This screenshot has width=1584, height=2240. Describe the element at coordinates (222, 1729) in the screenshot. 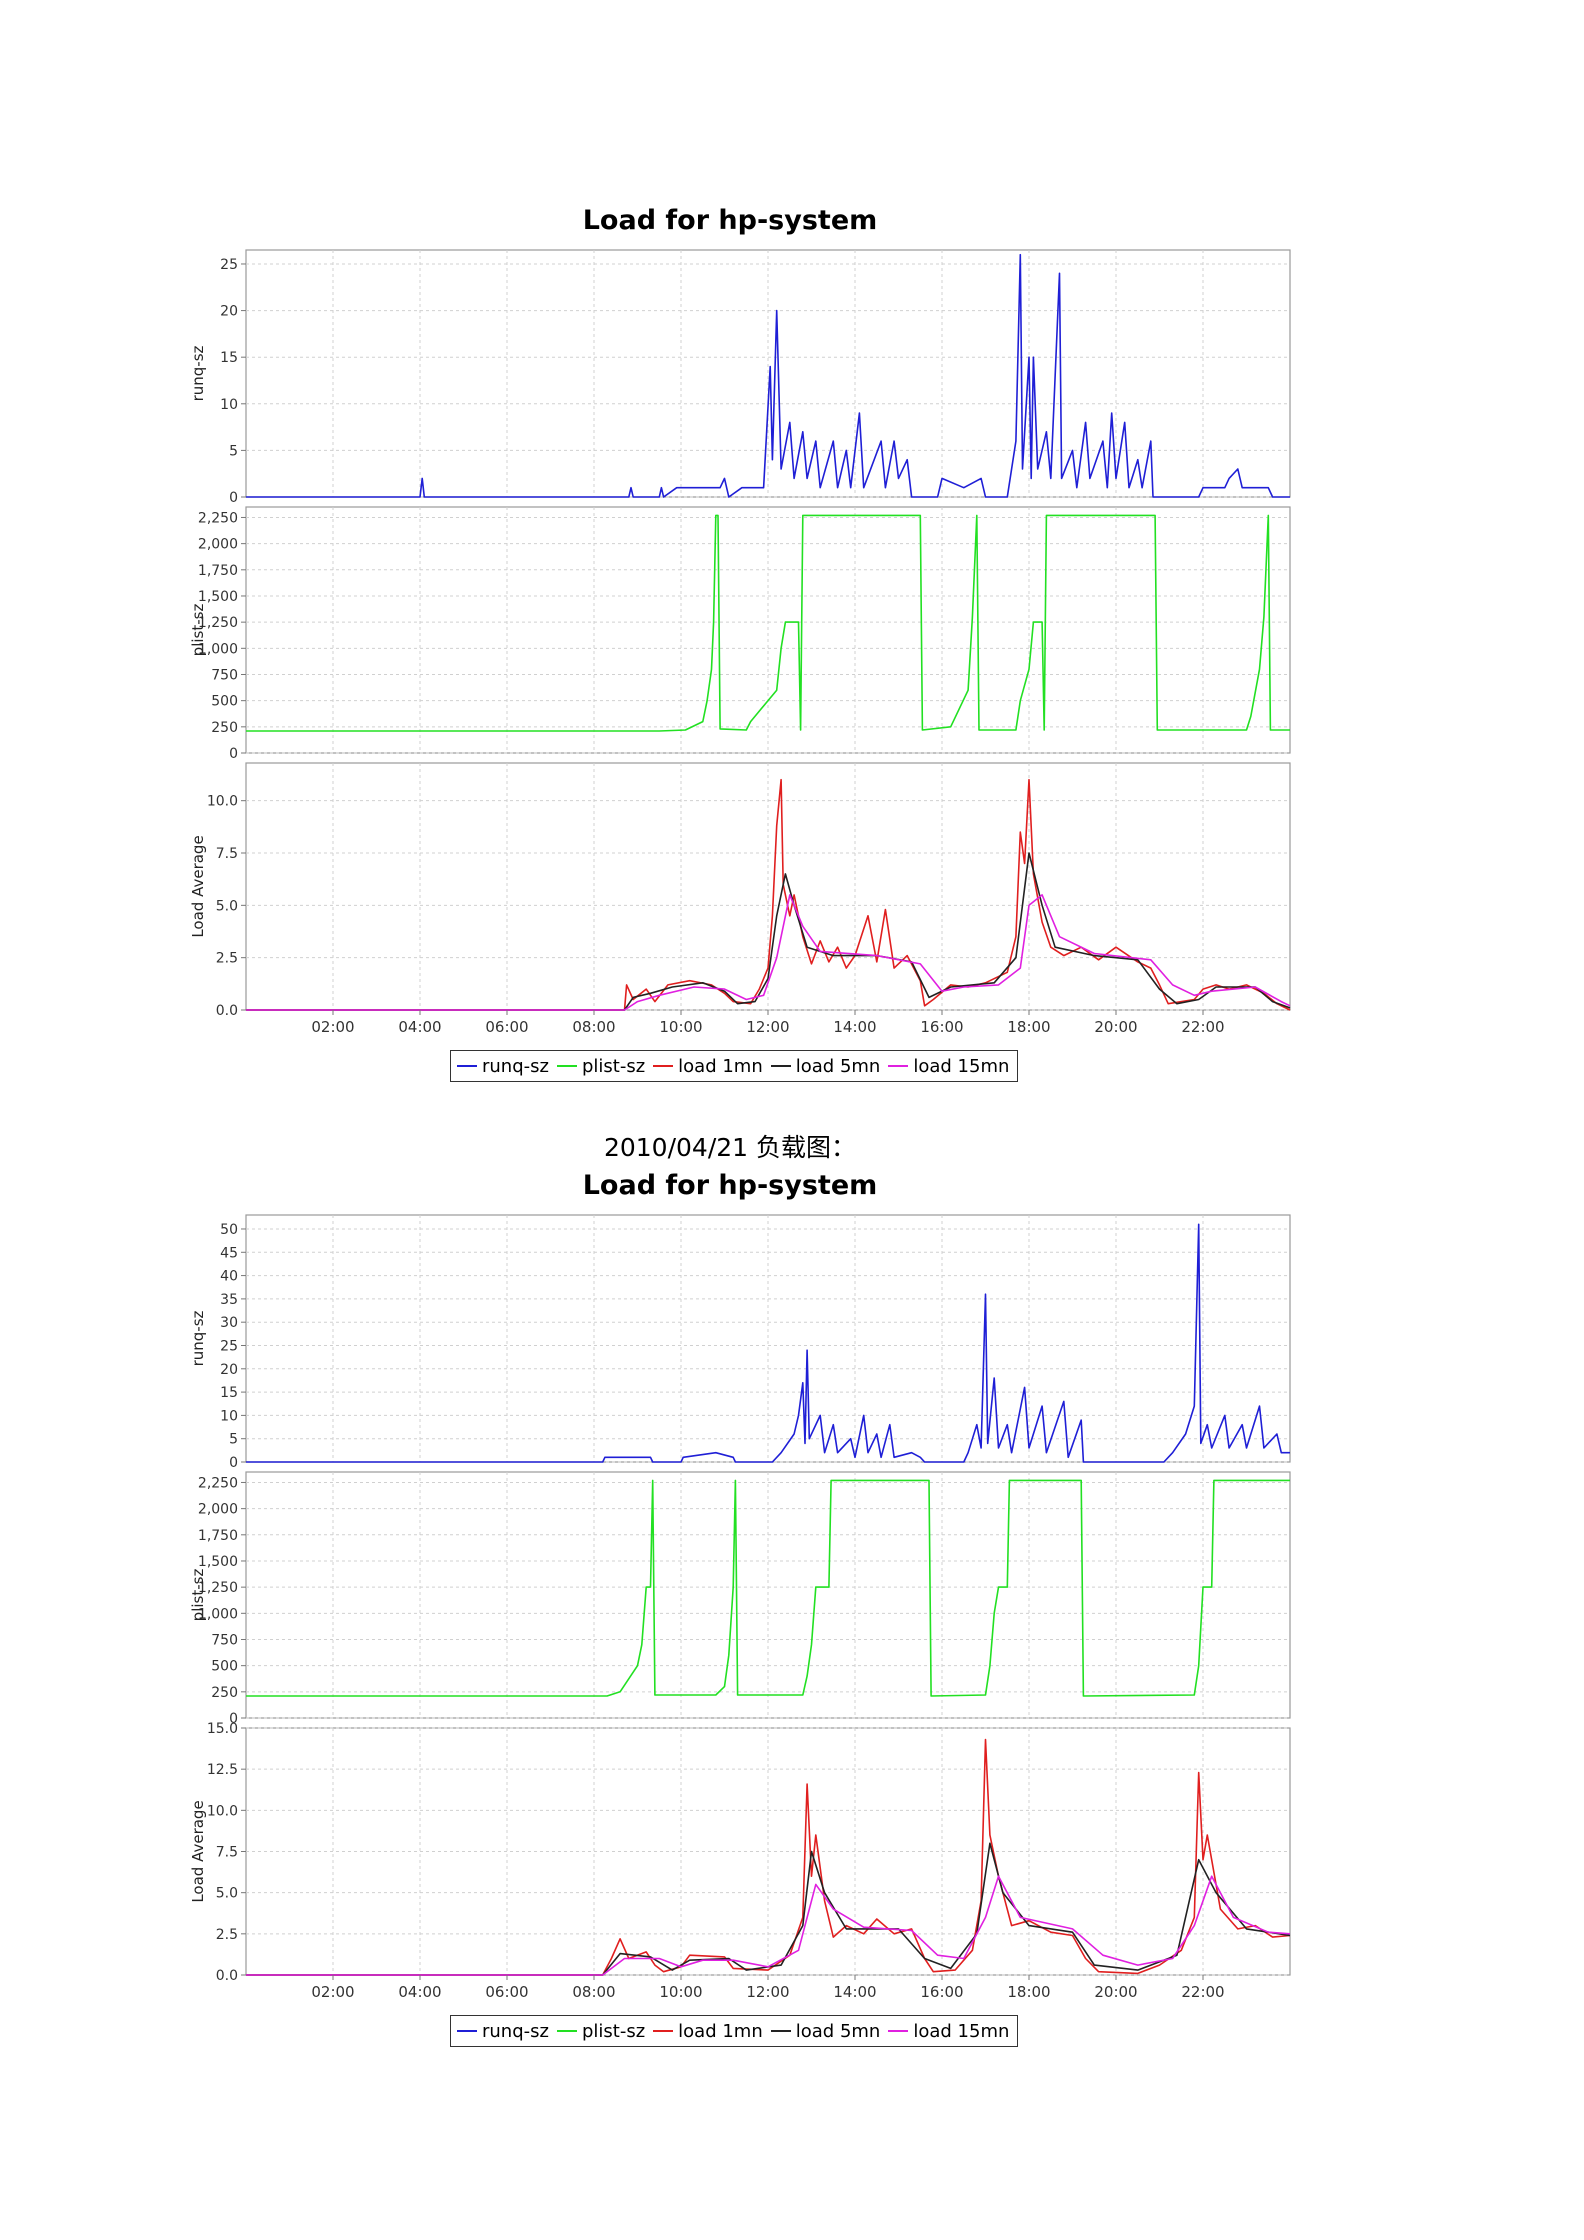

I see `y-tick-label: 15.0` at that location.